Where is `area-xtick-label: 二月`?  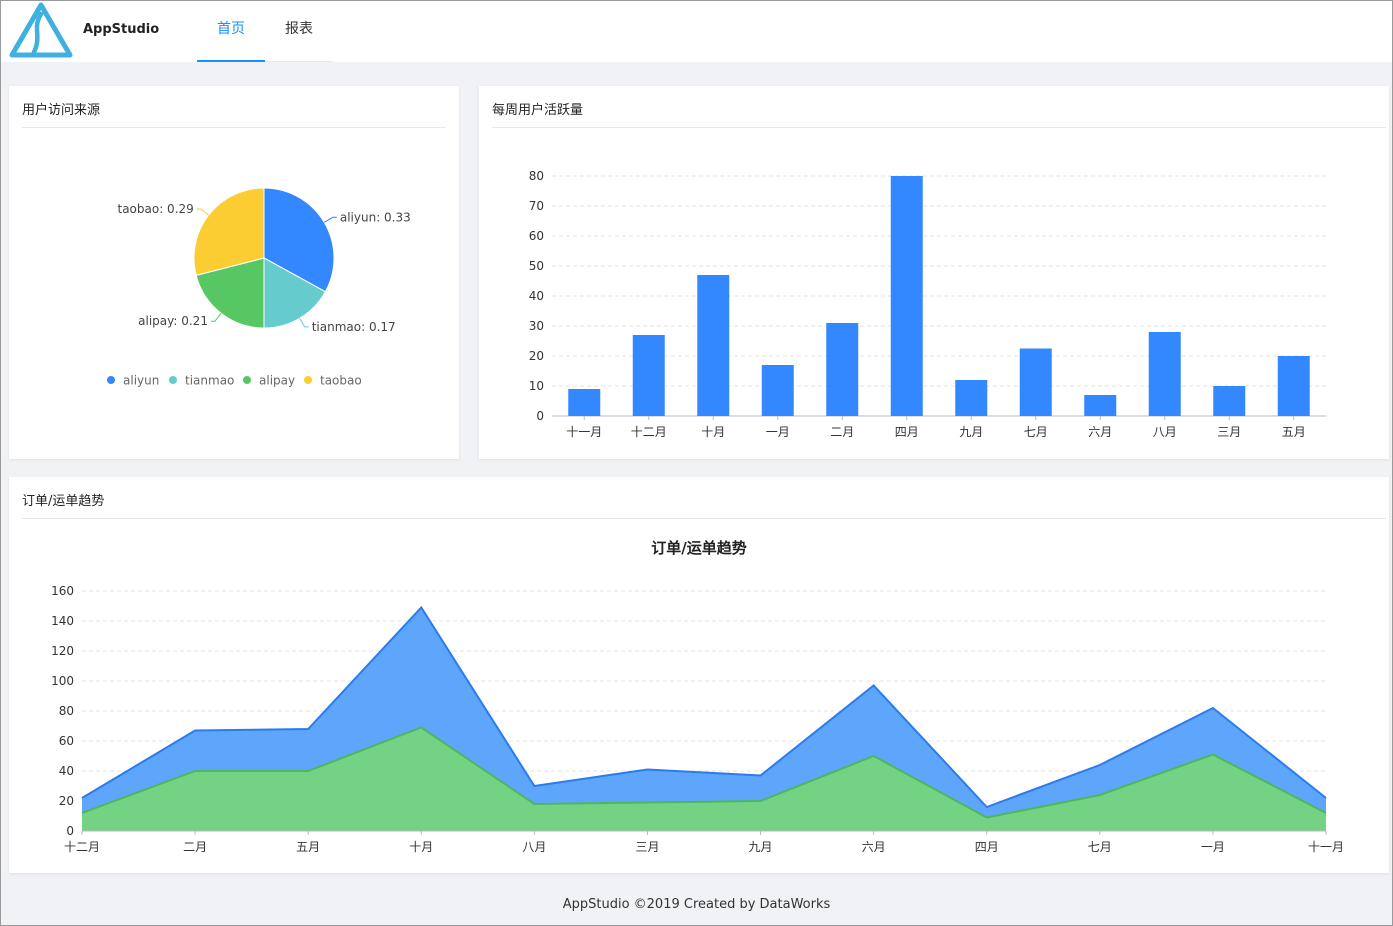
area-xtick-label: 二月 is located at coordinates (195, 847).